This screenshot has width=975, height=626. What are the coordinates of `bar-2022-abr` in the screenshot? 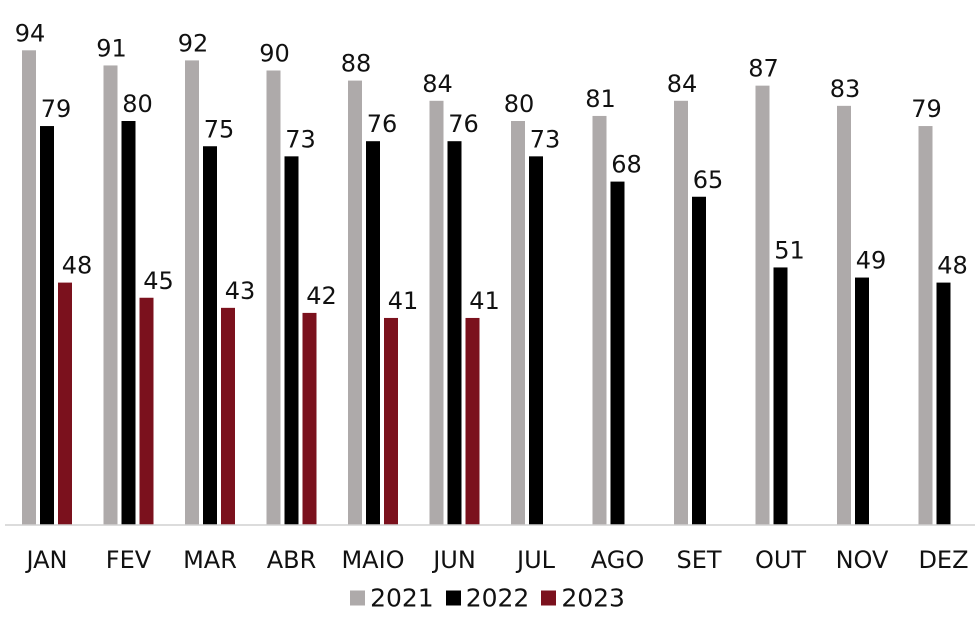 It's located at (291, 340).